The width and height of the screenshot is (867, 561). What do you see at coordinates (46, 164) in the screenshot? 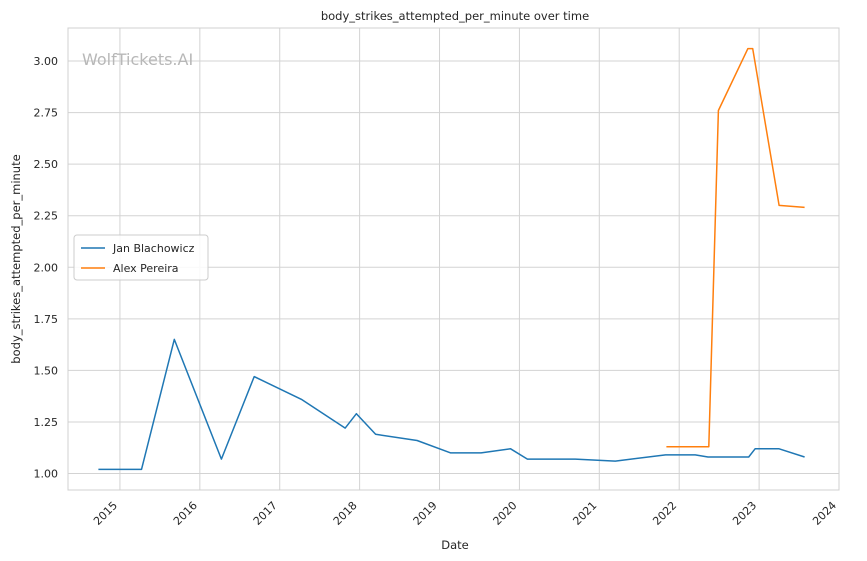
I see `y-tick-label: 2.50` at bounding box center [46, 164].